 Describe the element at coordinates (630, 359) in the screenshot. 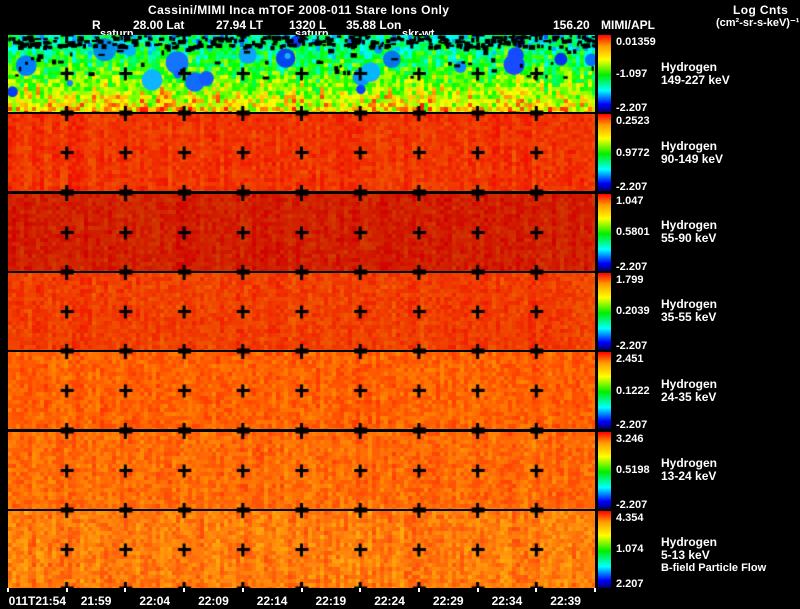

I see `colorbar-label-top-4: 2.451` at that location.